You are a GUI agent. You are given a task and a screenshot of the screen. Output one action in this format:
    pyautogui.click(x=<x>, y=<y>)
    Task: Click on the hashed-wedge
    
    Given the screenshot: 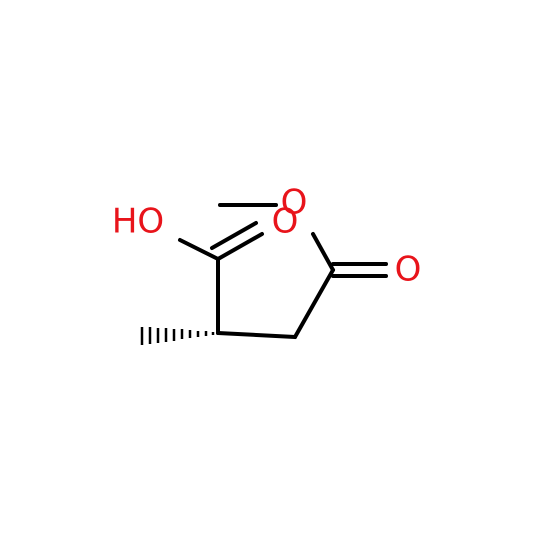 What is the action you would take?
    pyautogui.click(x=177, y=336)
    